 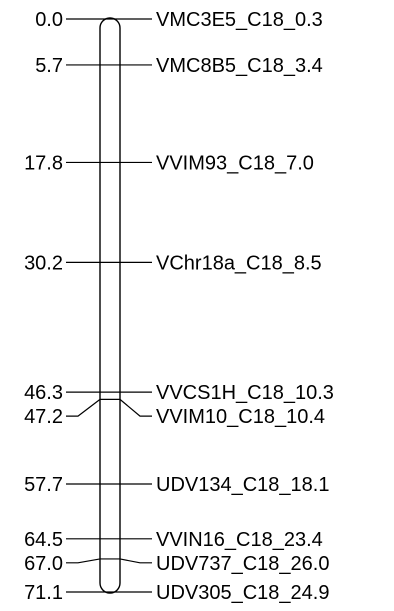 I want to click on position-label: 46.3, so click(x=43, y=393).